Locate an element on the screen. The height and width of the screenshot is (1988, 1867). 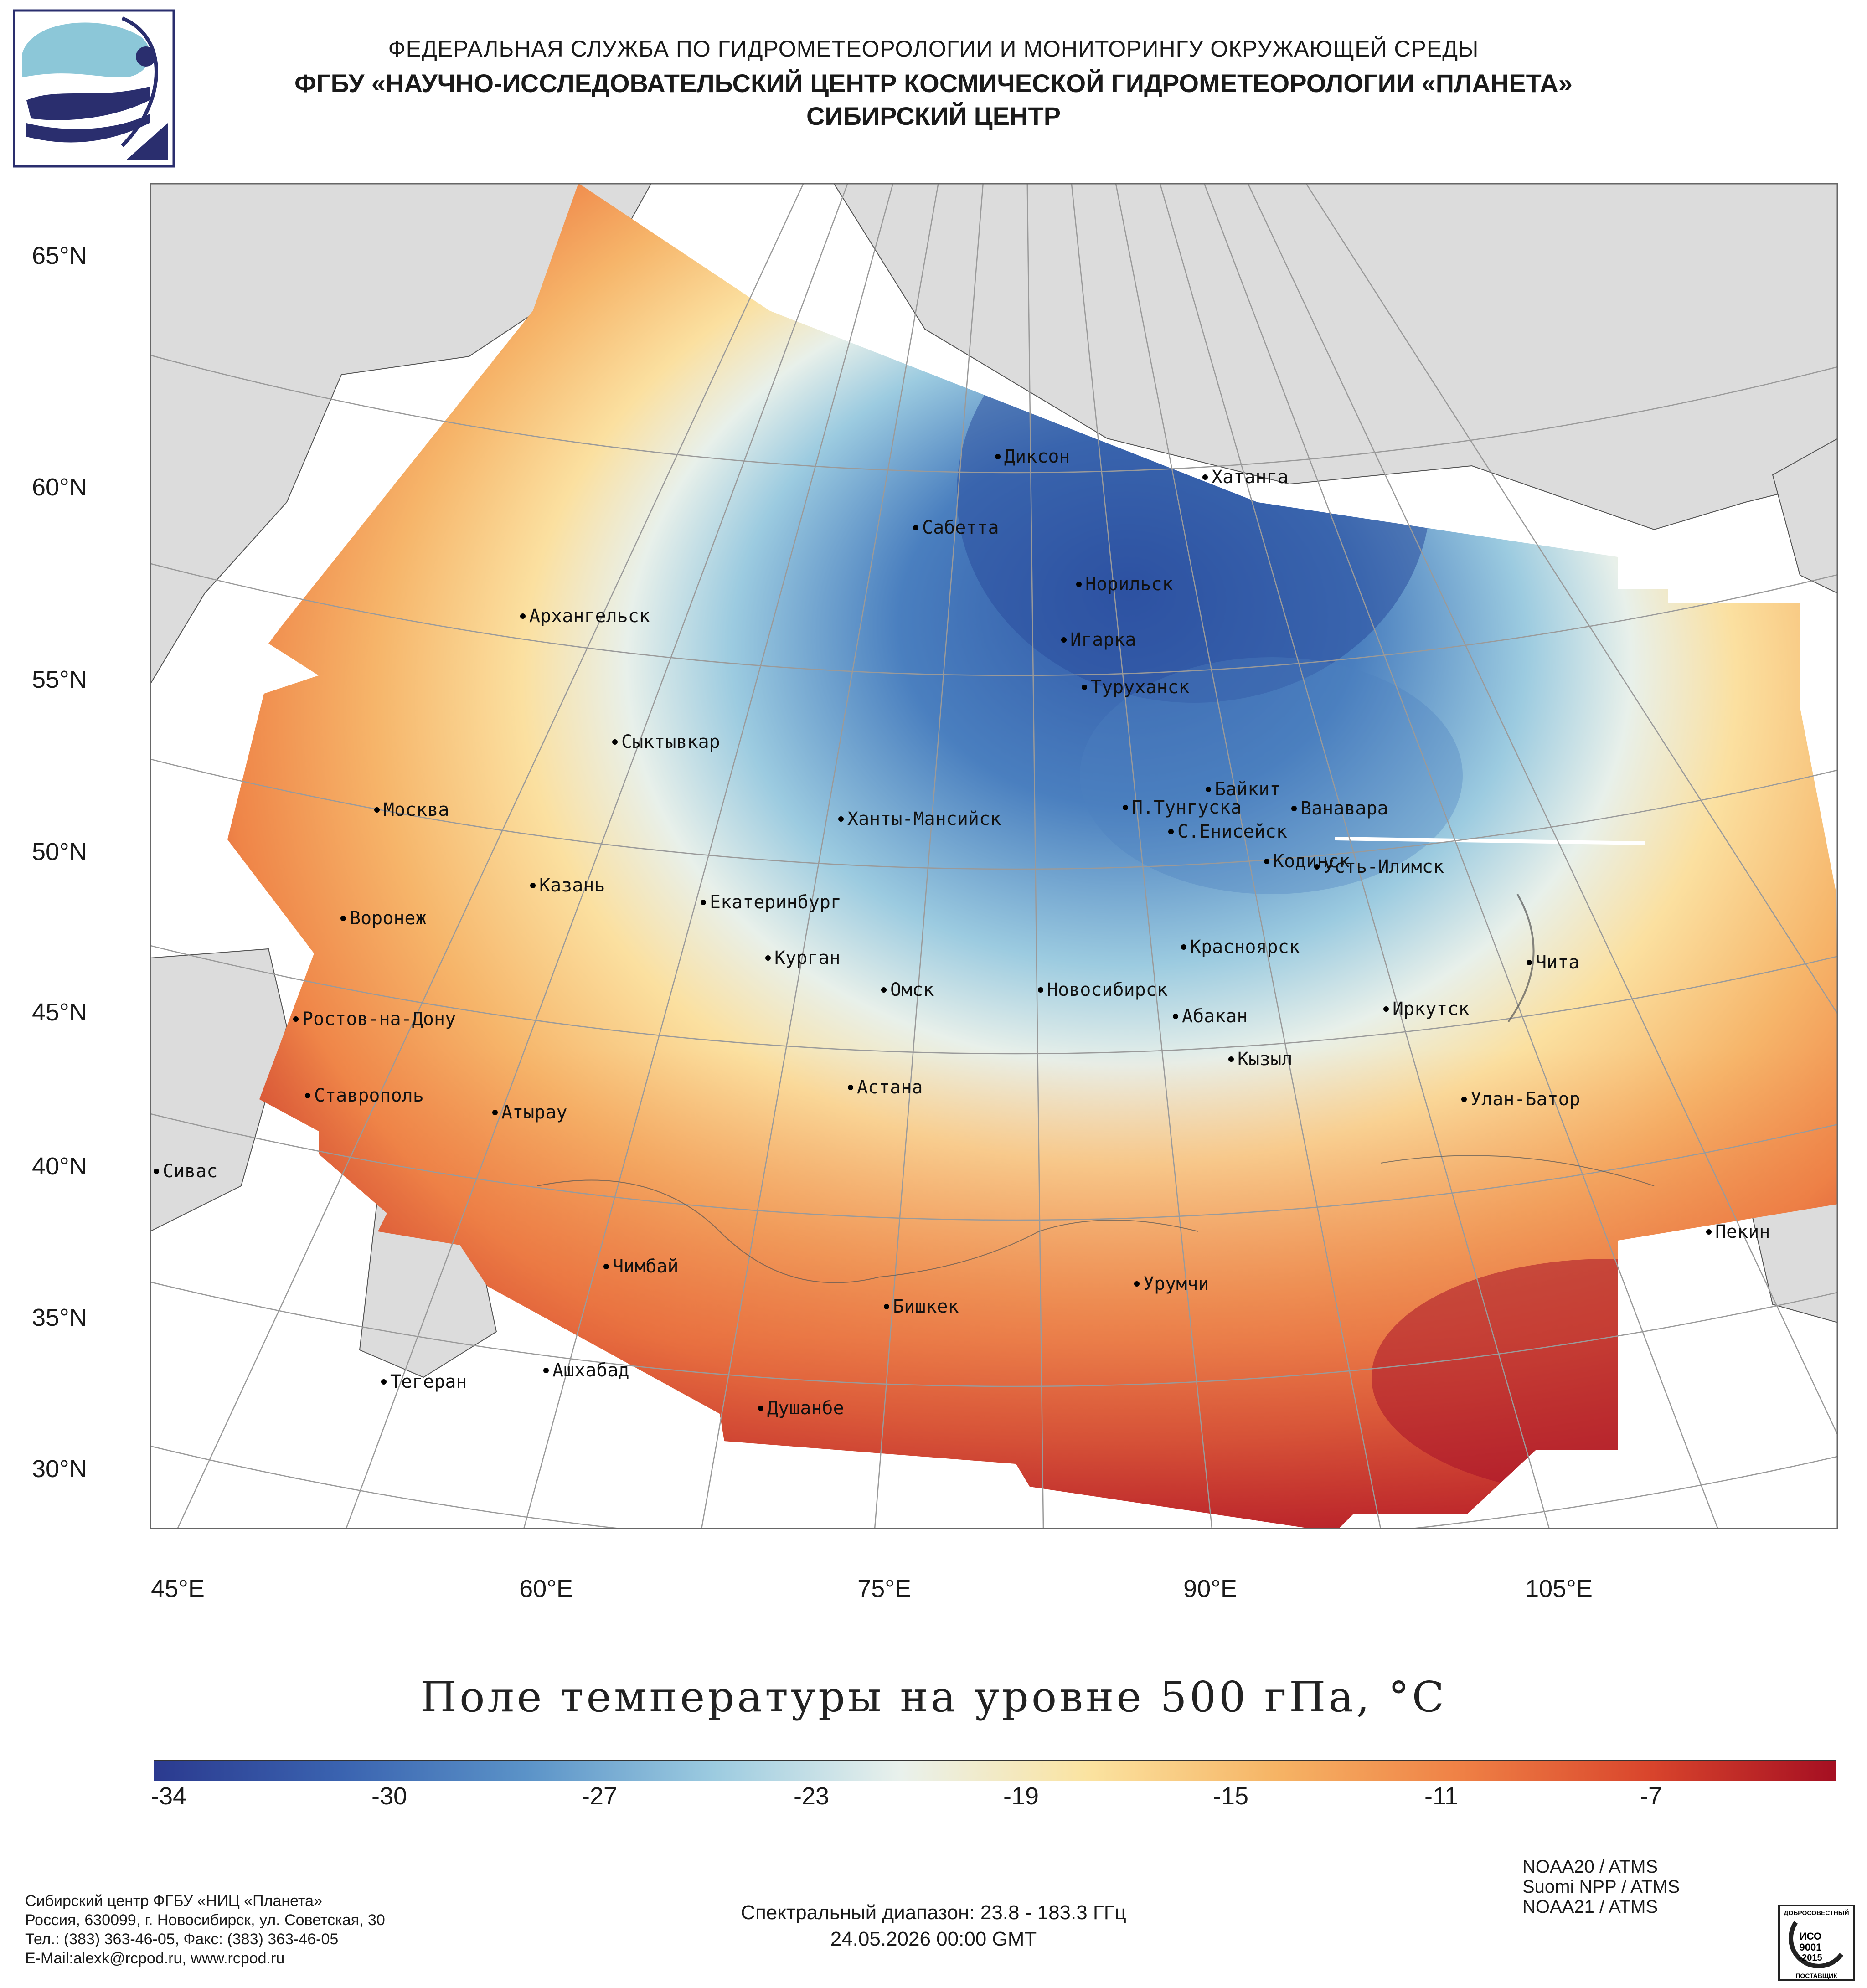
city-label: Красноярск is located at coordinates (1245, 948).